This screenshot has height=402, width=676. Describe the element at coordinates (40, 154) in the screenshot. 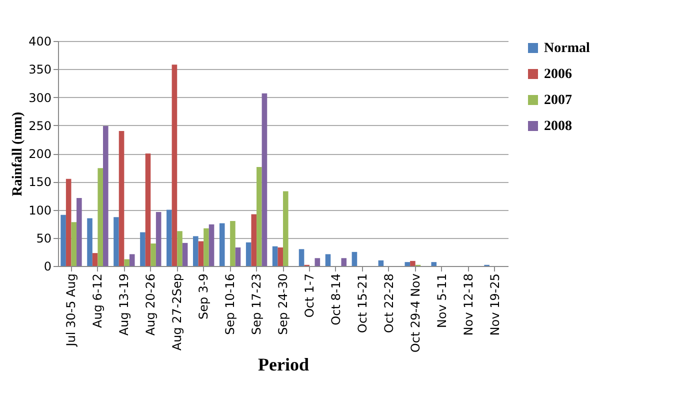

I see `y-tick-label: 200` at that location.